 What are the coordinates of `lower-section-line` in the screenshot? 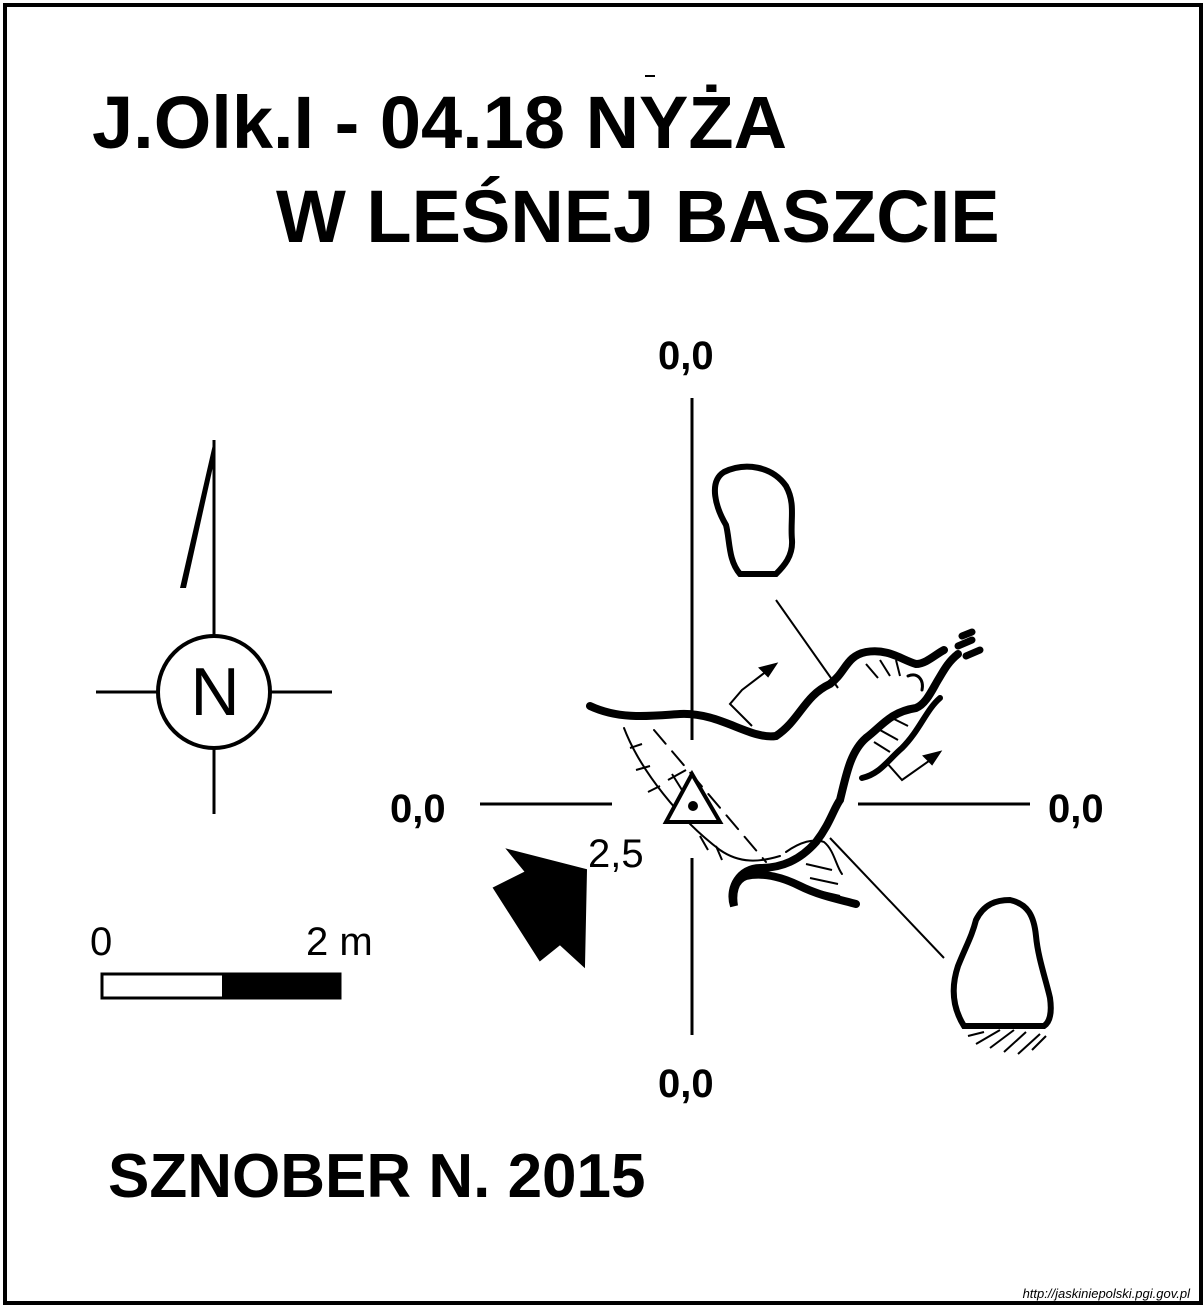 It's located at (887, 898).